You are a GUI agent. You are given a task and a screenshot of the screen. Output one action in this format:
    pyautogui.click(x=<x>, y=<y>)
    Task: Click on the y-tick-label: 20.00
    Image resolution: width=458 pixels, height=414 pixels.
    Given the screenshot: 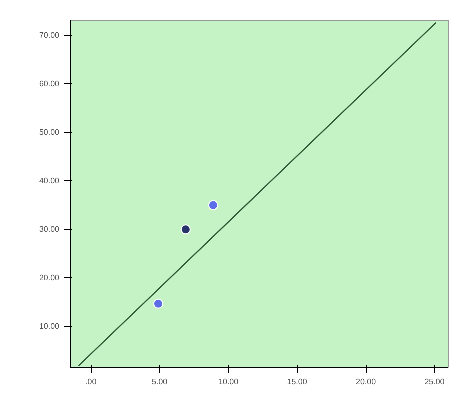 What is the action you would take?
    pyautogui.click(x=49, y=278)
    